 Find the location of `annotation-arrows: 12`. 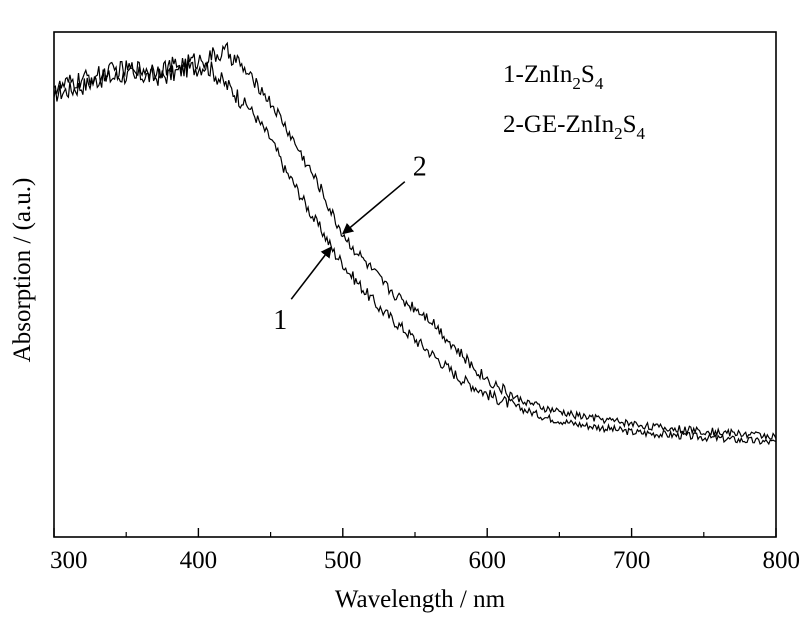

annotation-arrows: 12 is located at coordinates (350, 244).